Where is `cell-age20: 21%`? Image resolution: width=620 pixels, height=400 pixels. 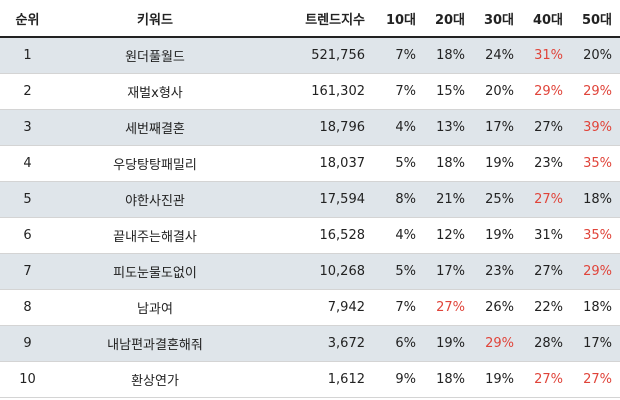 cell-age20: 21% is located at coordinates (450, 199).